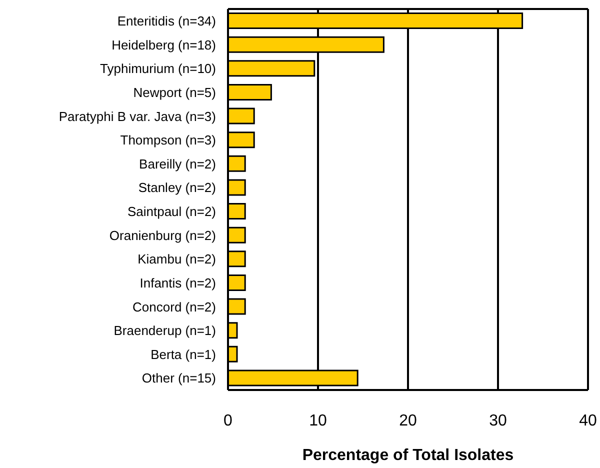 The height and width of the screenshot is (468, 600). Describe the element at coordinates (318, 421) in the screenshot. I see `x-tick-label: 10` at that location.